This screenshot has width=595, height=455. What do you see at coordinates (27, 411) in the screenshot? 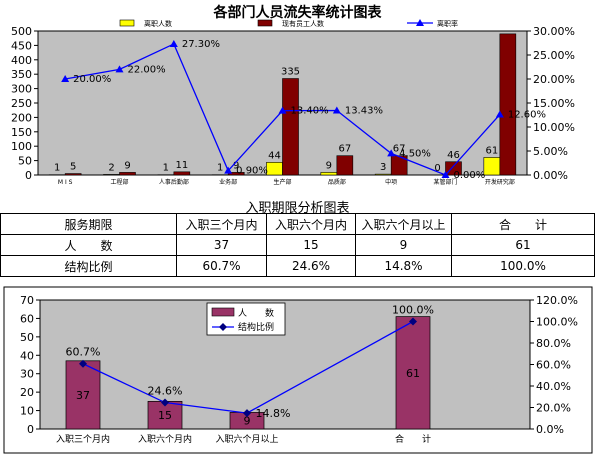
I see `y-tick-label: 10` at bounding box center [27, 411].